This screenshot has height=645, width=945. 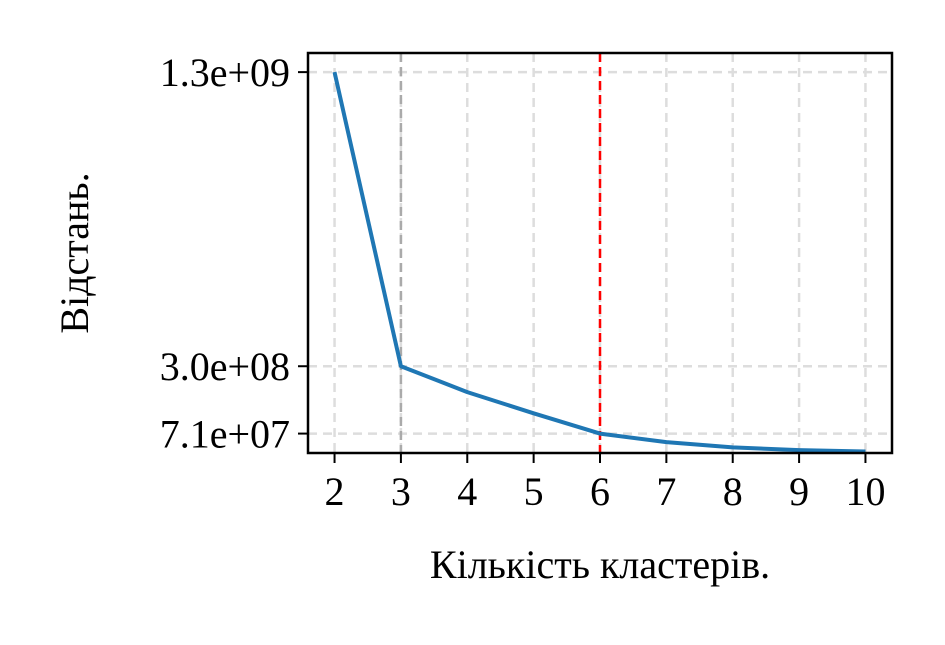 What do you see at coordinates (74, 252) in the screenshot?
I see `y-axis-label: Відстань.` at bounding box center [74, 252].